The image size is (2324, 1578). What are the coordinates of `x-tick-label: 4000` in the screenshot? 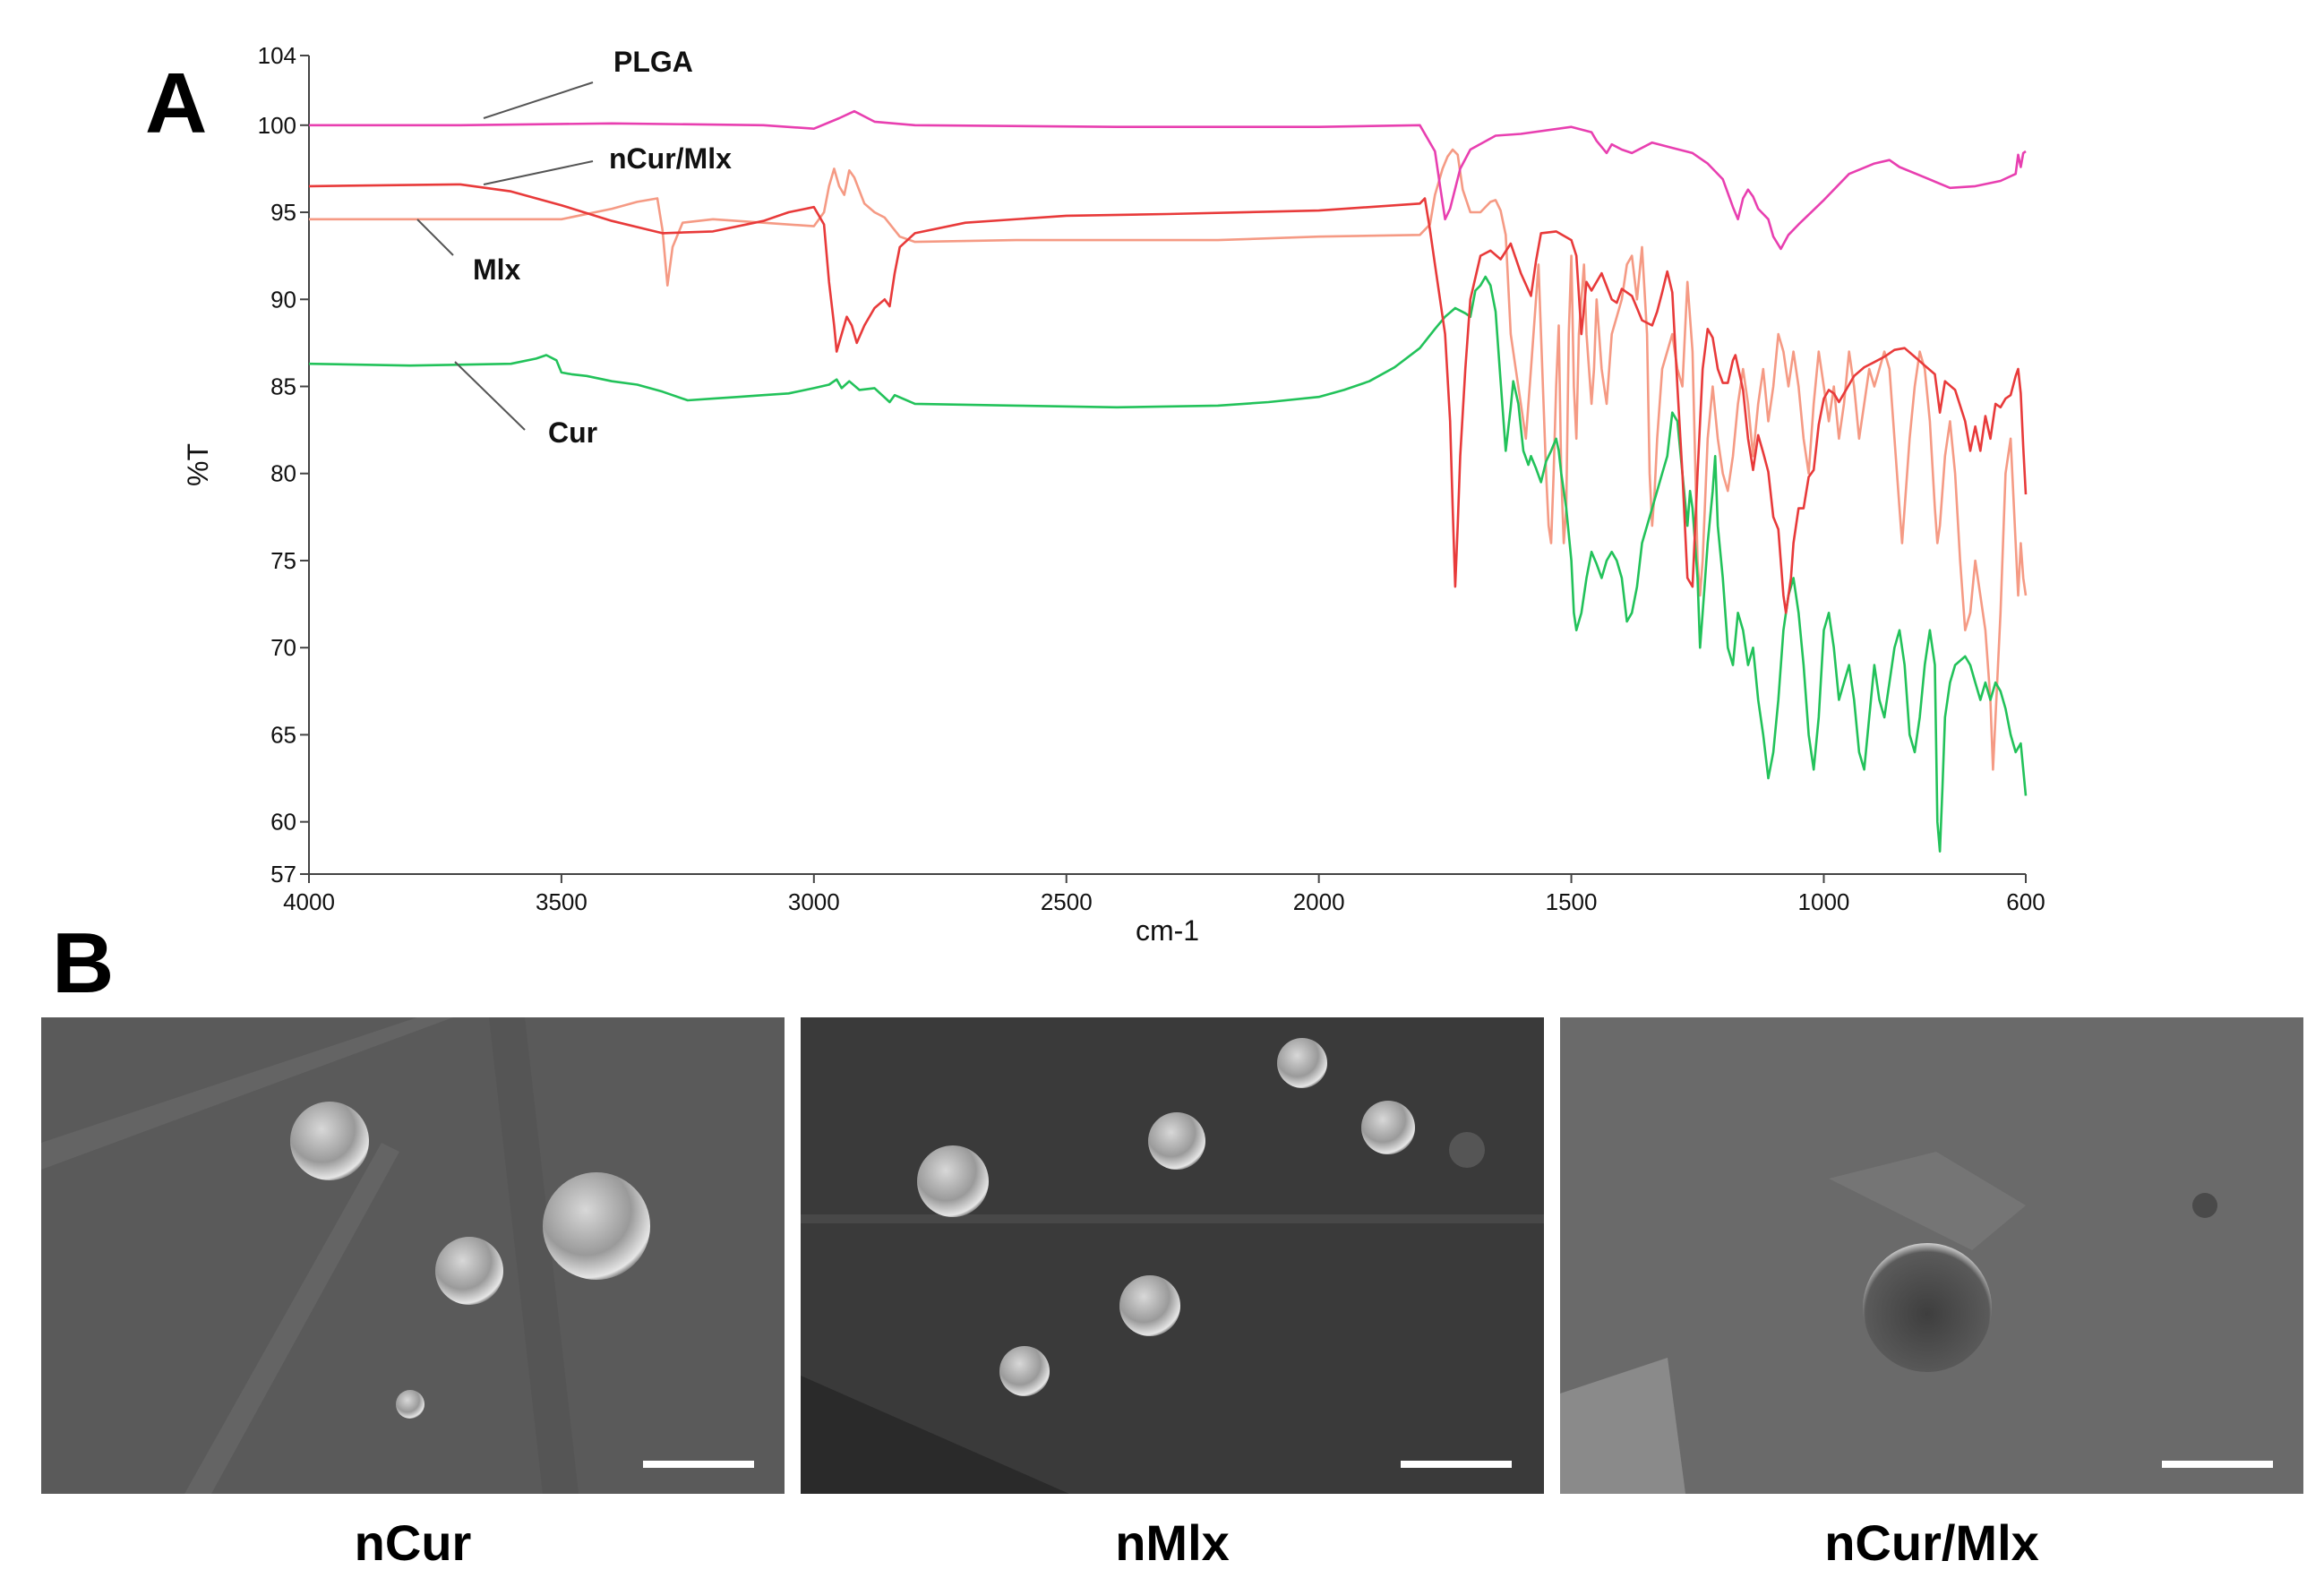 It's located at (309, 901).